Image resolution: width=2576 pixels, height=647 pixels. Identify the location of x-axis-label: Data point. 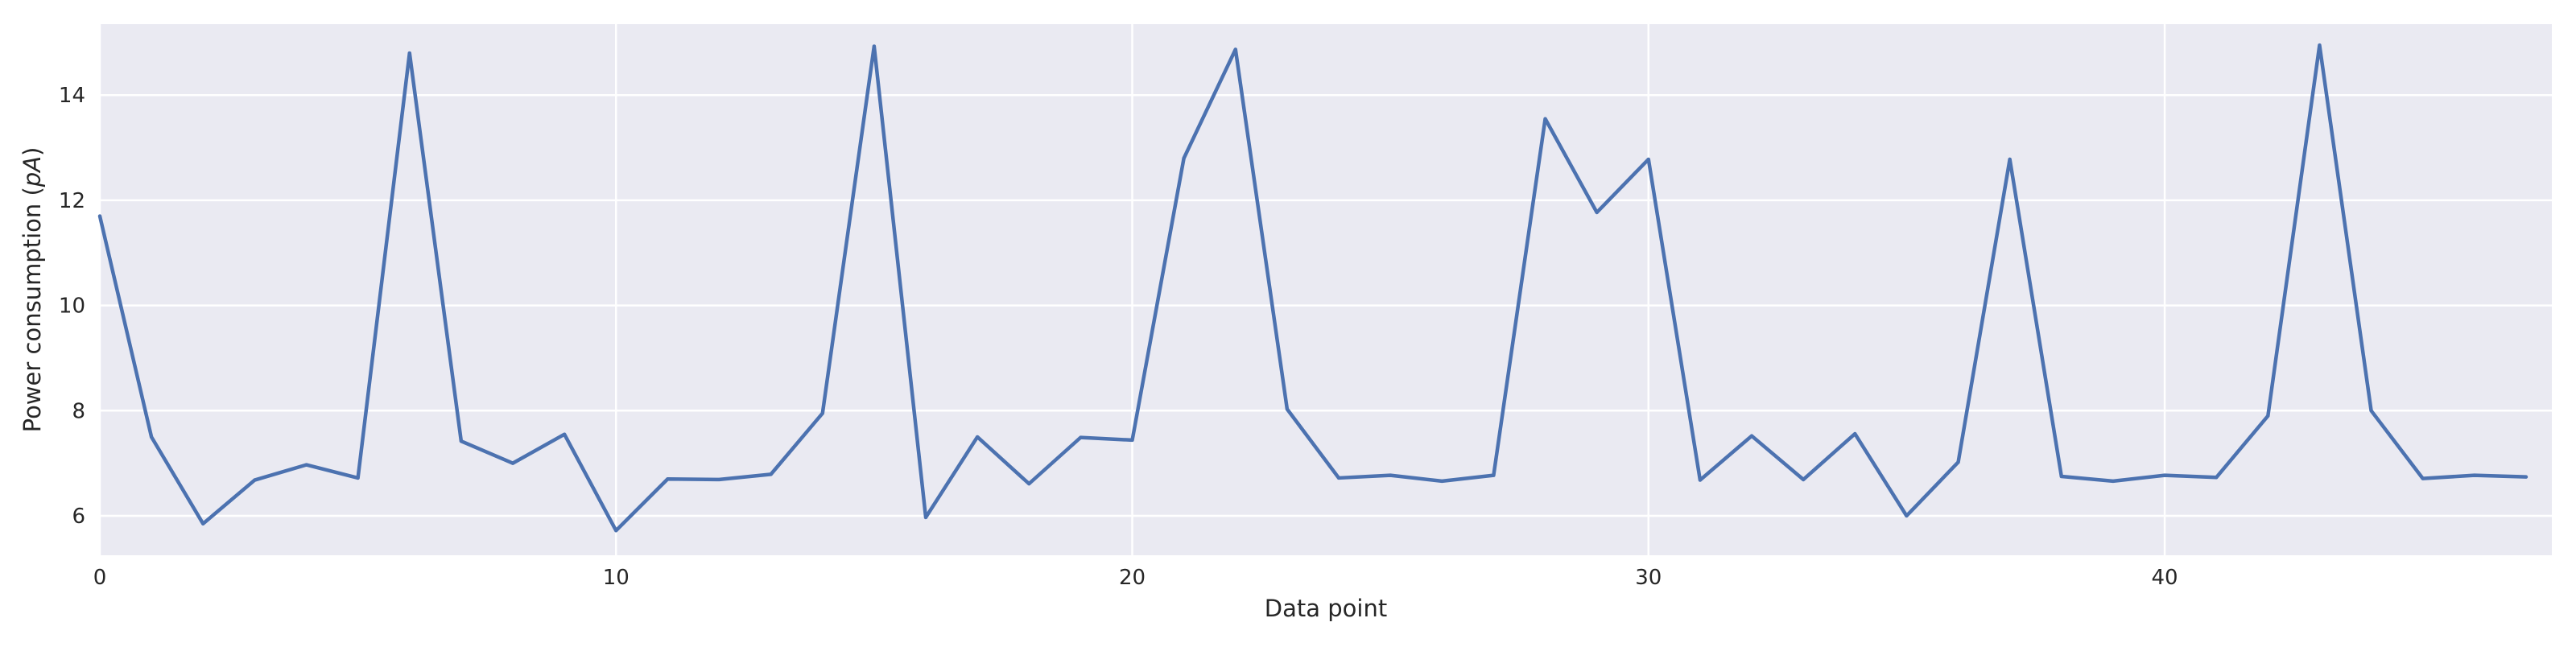
(1326, 609).